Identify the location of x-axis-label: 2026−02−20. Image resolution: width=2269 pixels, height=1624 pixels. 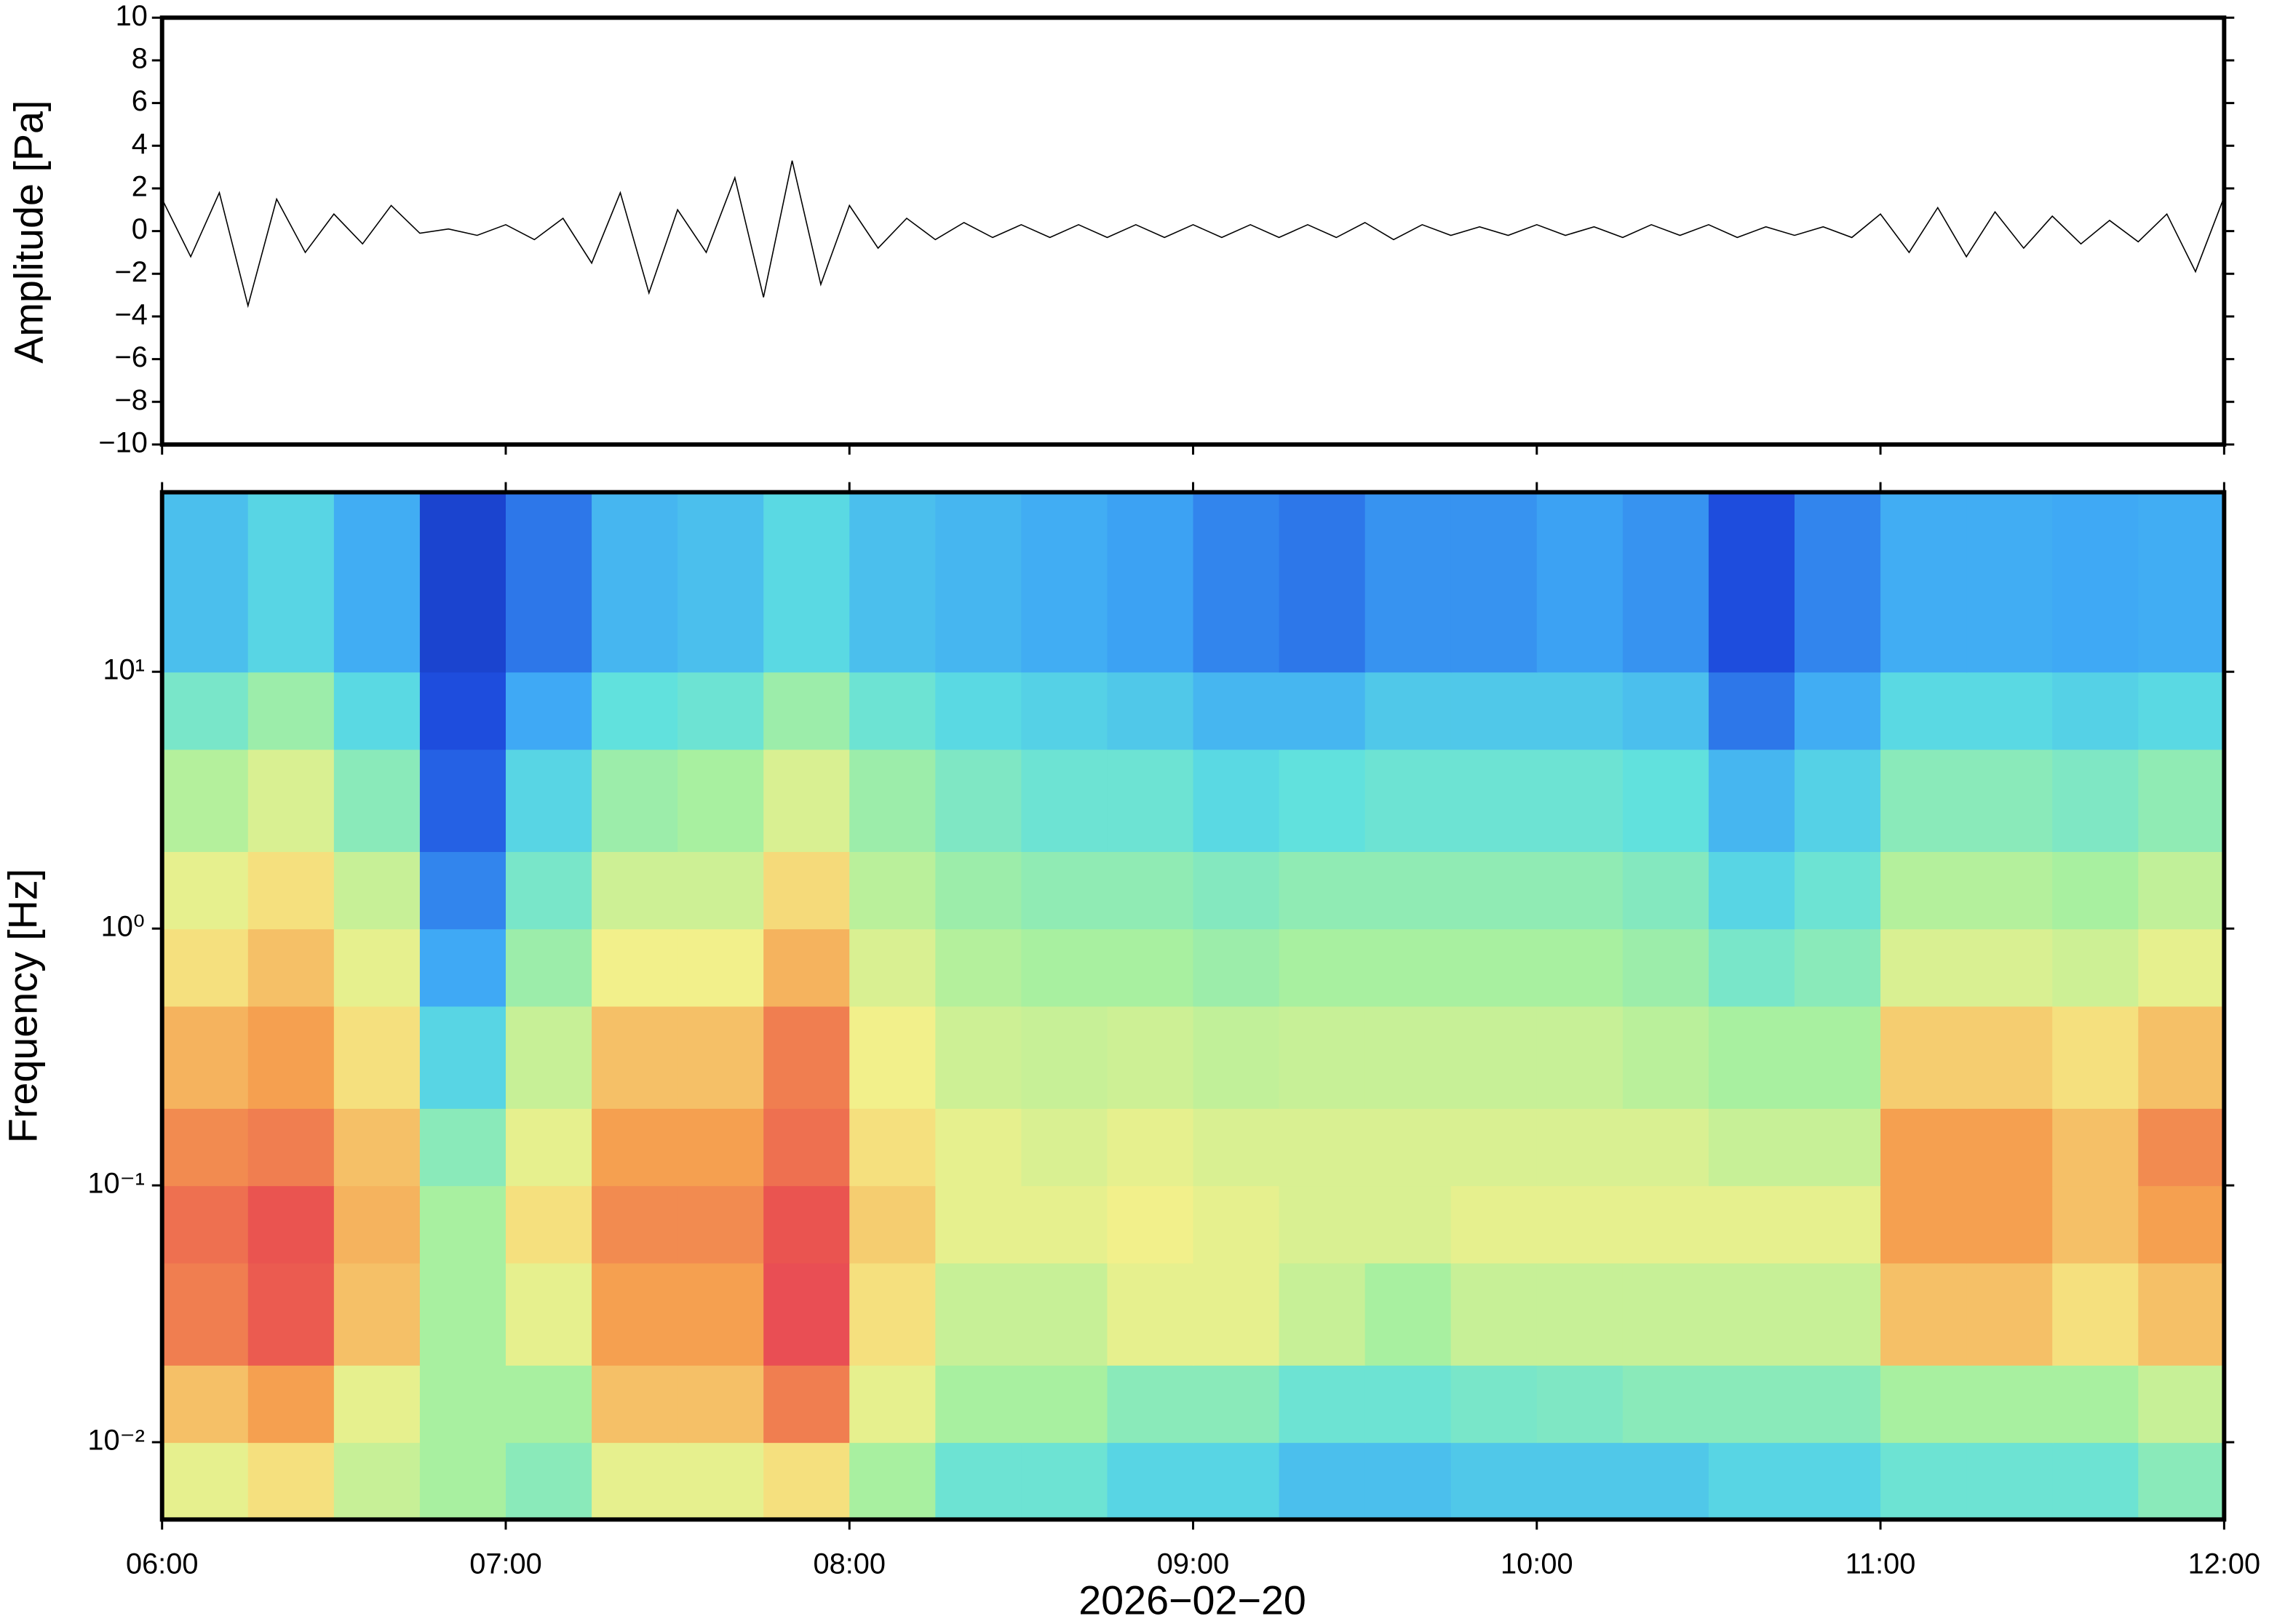
(1192, 1600).